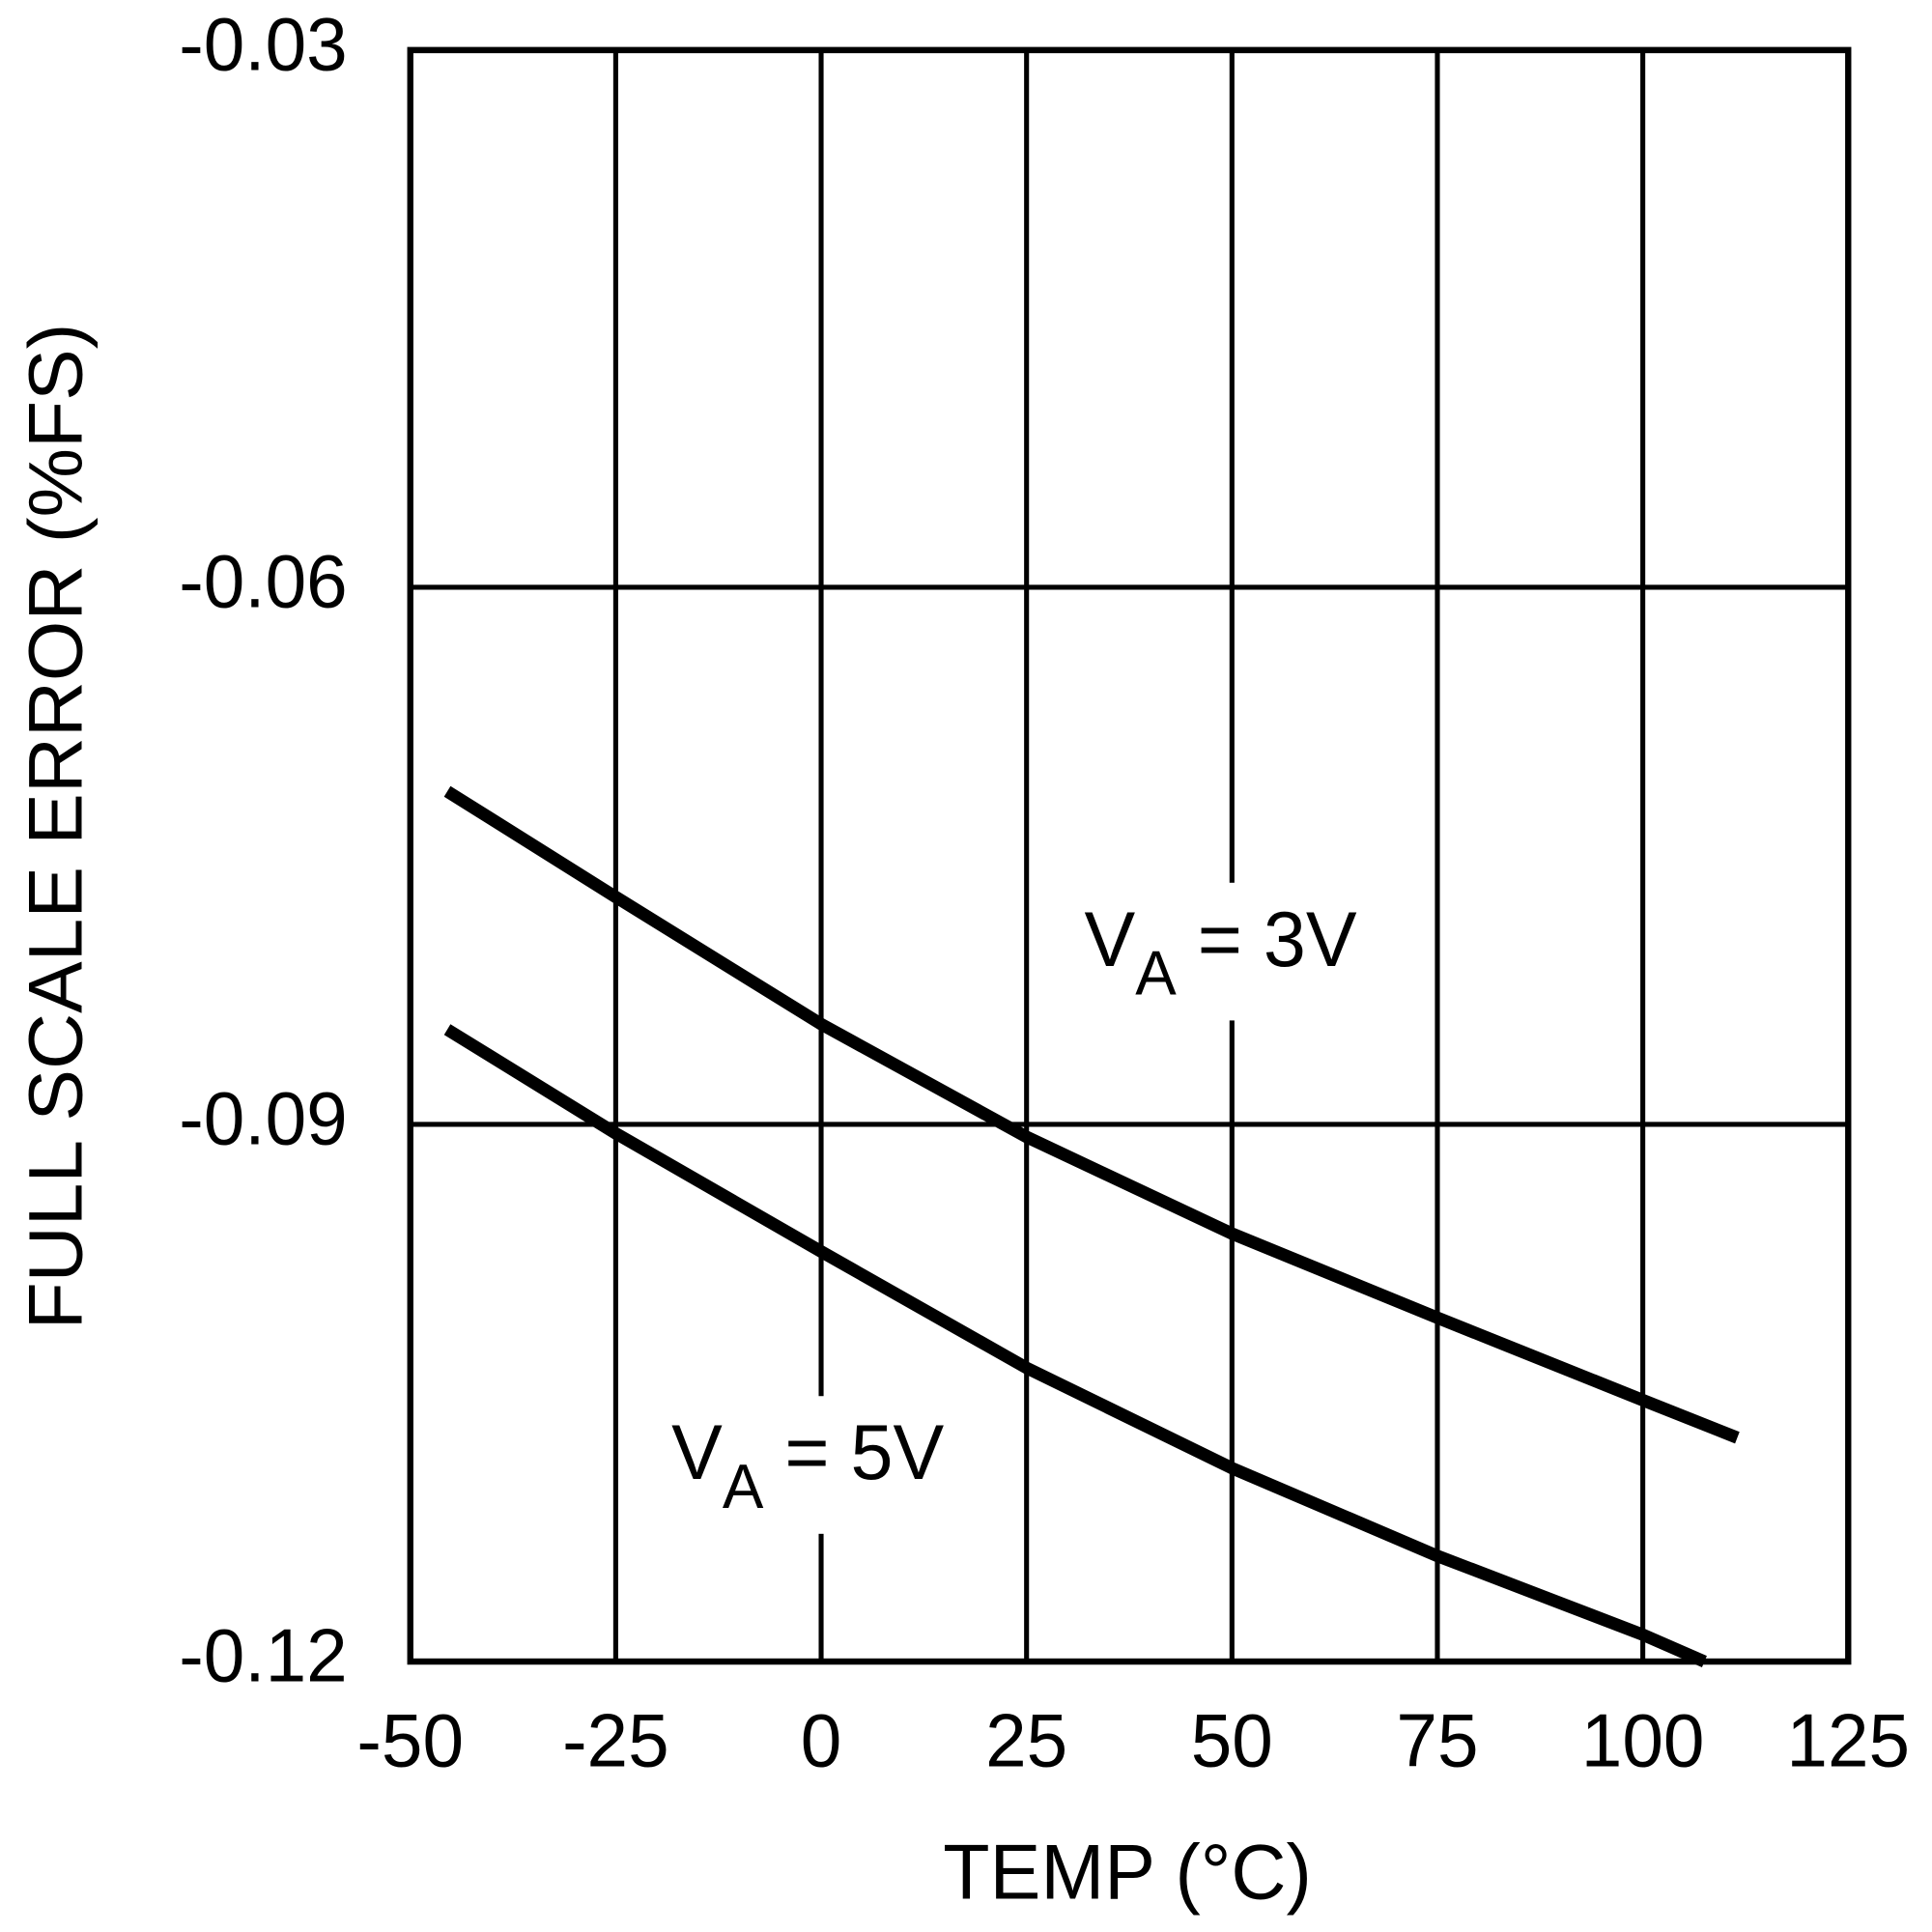 The image size is (1932, 1932). I want to click on label-rest: = 3V, so click(1267, 938).